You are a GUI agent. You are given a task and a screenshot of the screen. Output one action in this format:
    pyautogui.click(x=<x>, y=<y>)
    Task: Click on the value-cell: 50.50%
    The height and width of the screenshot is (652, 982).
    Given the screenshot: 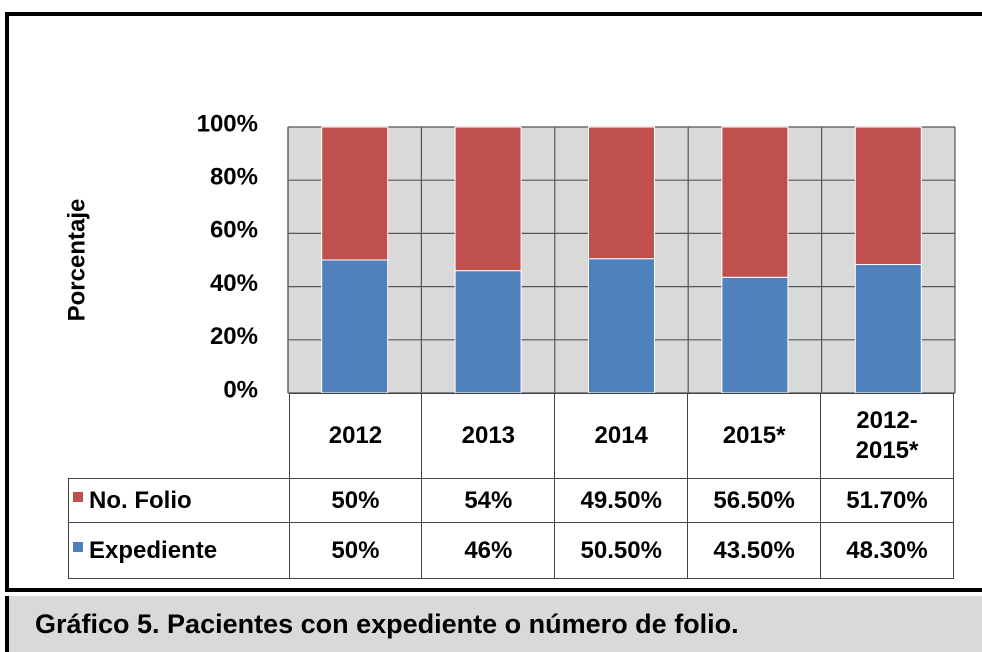 What is the action you would take?
    pyautogui.click(x=621, y=550)
    